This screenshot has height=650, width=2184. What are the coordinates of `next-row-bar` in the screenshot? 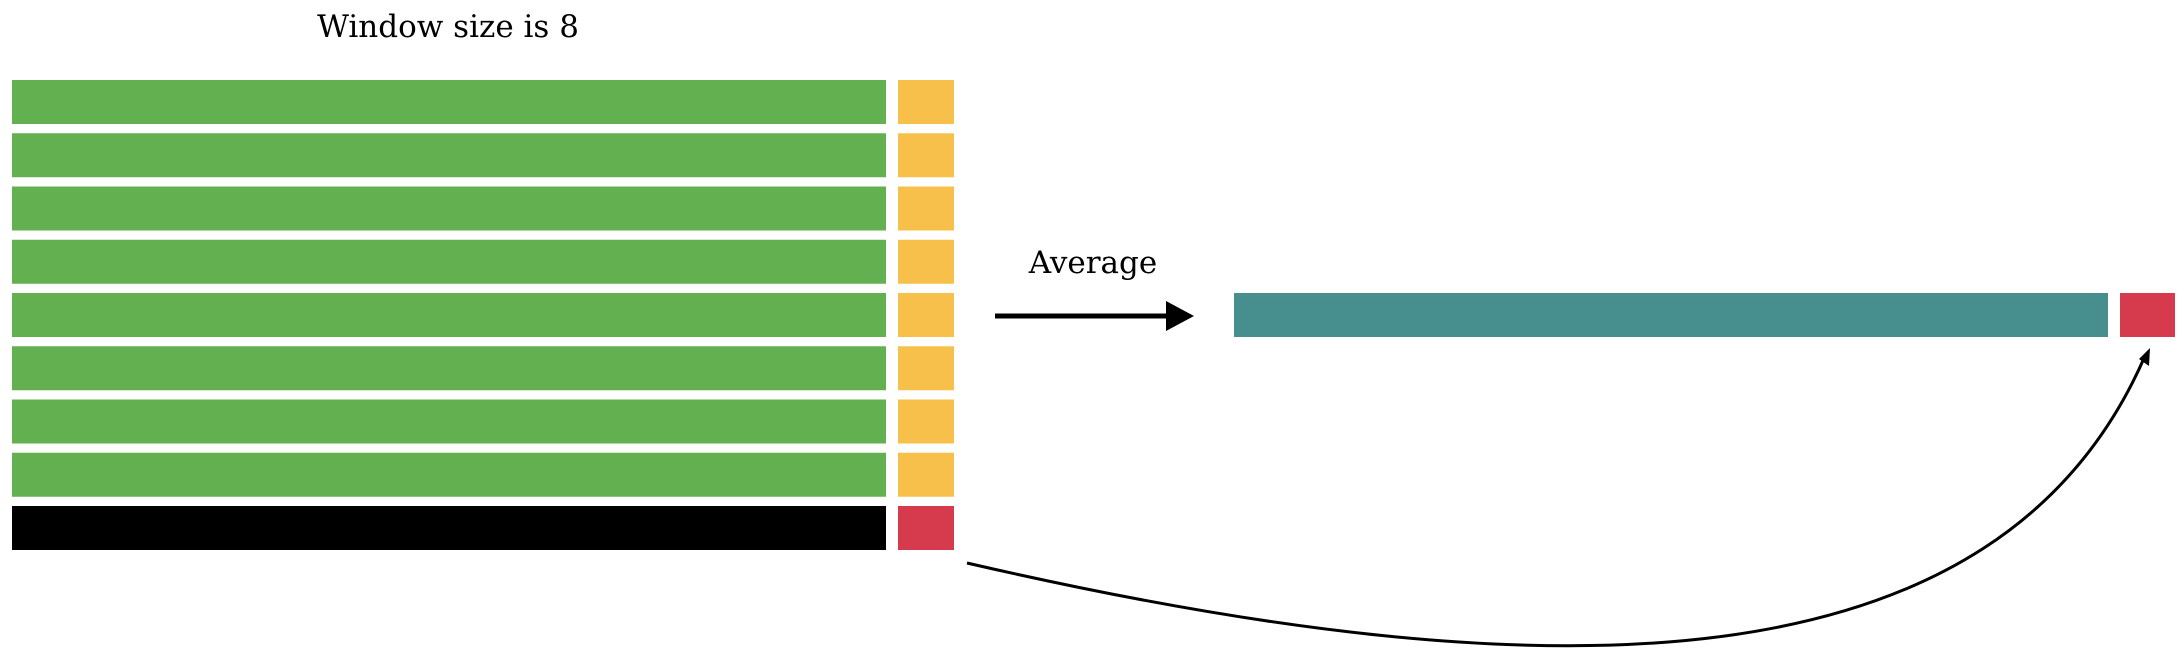 It's located at (449, 528).